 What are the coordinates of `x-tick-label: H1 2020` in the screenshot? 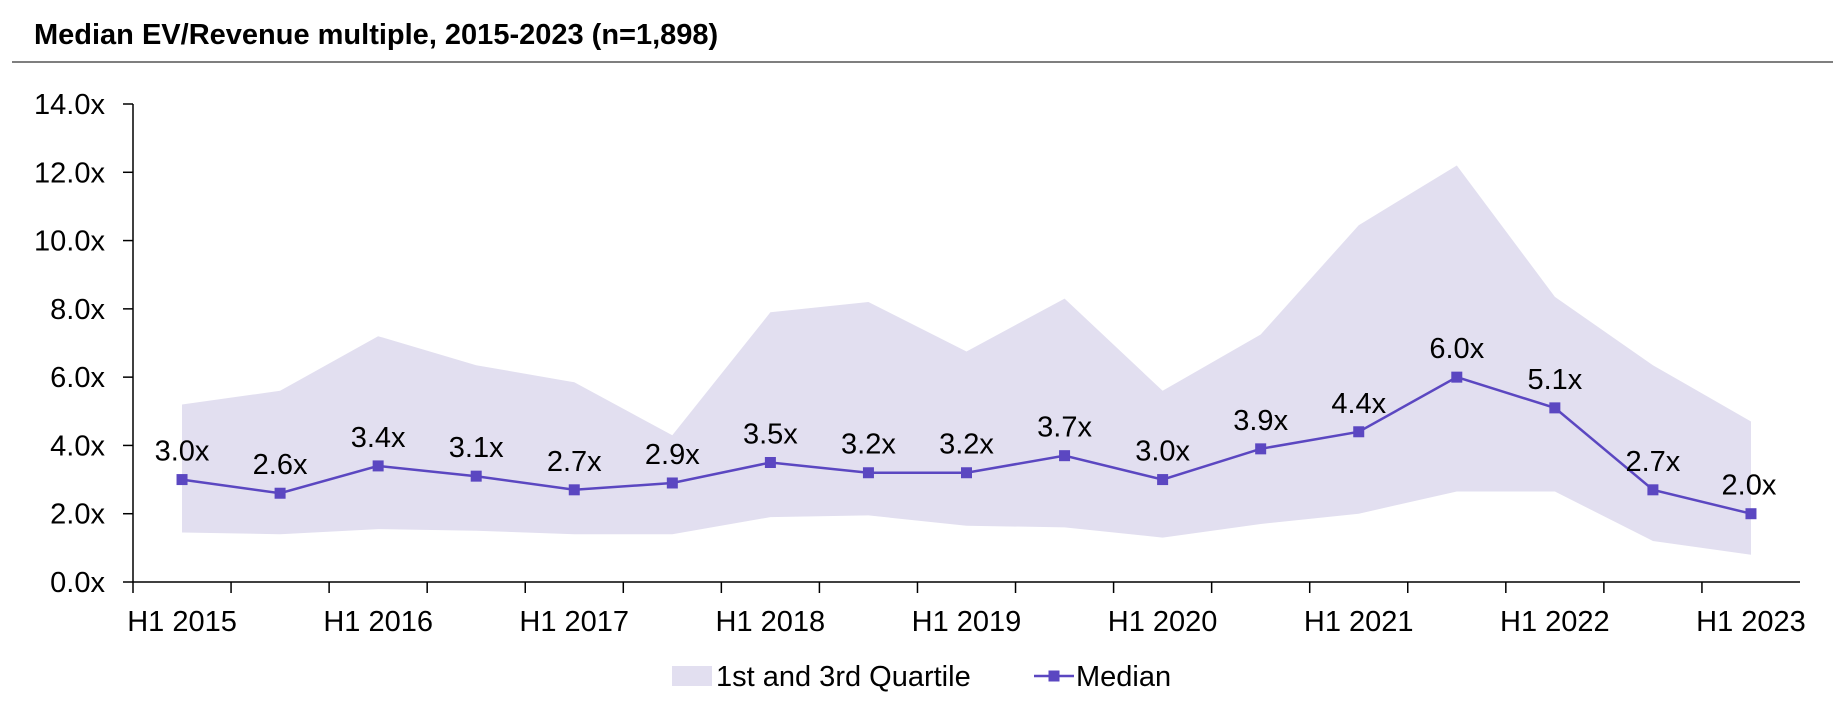 It's located at (1163, 622).